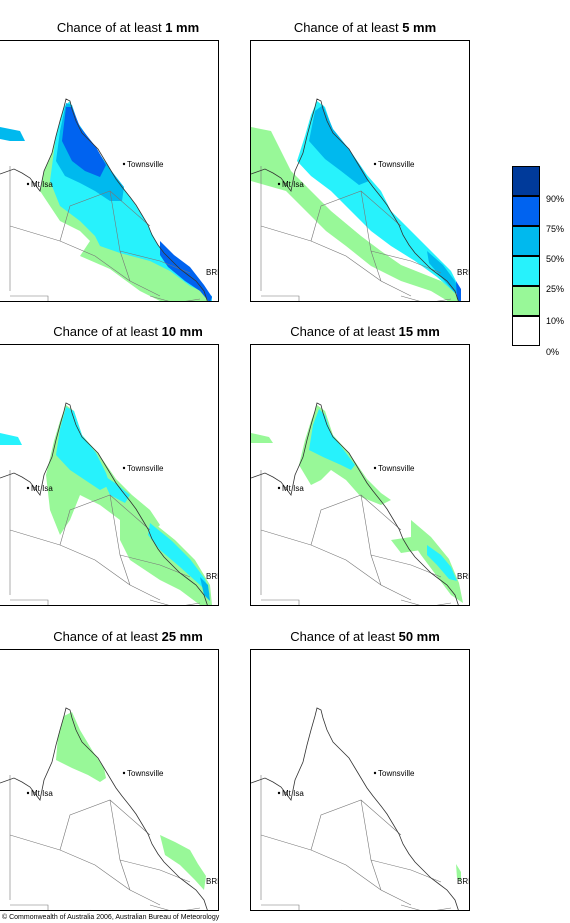  Describe the element at coordinates (109, 475) in the screenshot. I see `map-10mm: Townsville Mt Isa BRIS` at that location.